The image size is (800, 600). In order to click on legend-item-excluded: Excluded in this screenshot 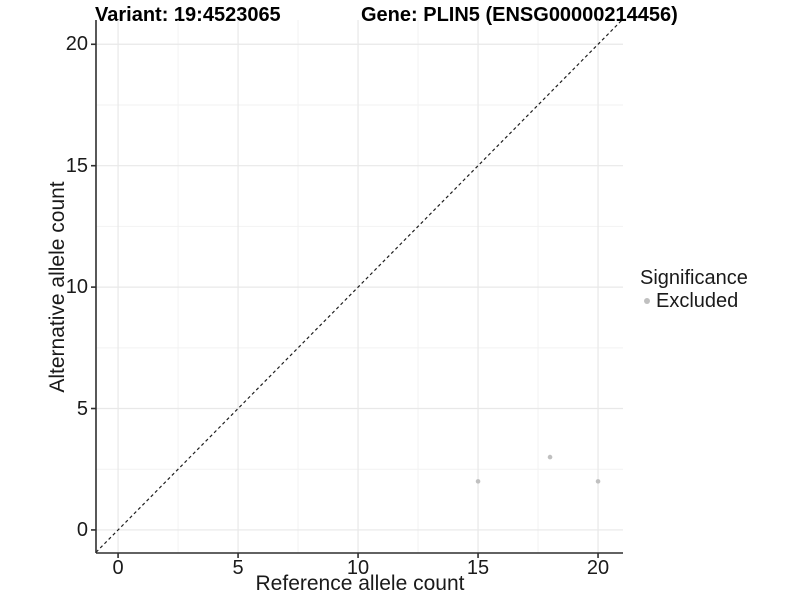, I will do `click(694, 301)`.